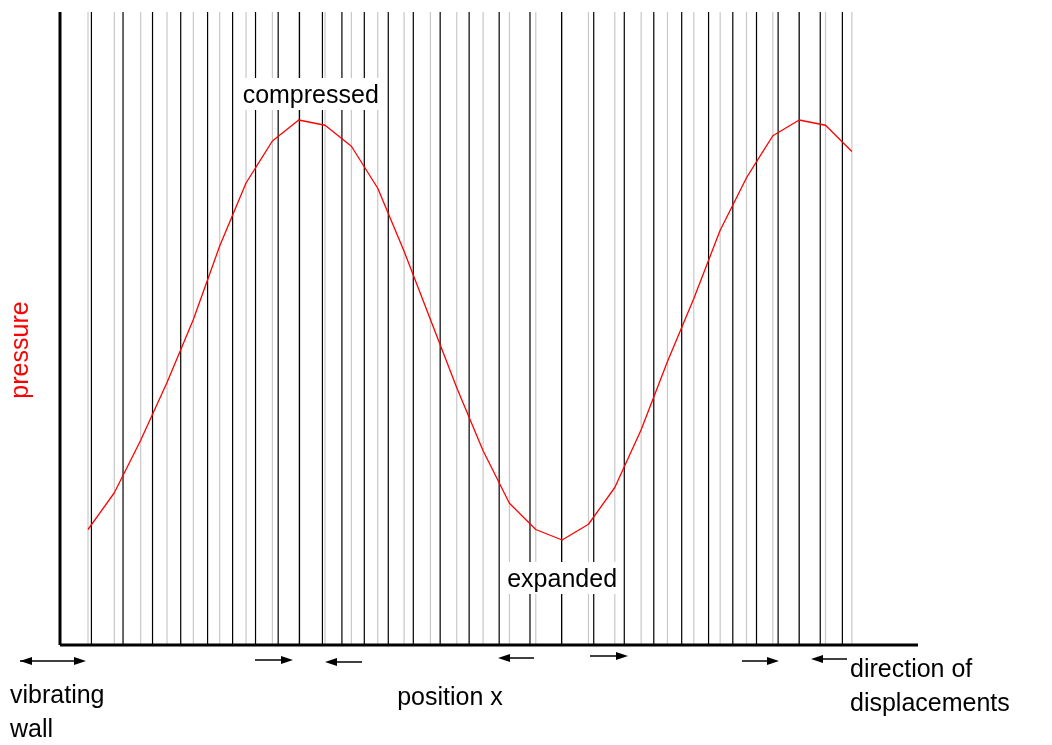 This screenshot has height=745, width=1052. Describe the element at coordinates (310, 94) in the screenshot. I see `text: compressed` at that location.